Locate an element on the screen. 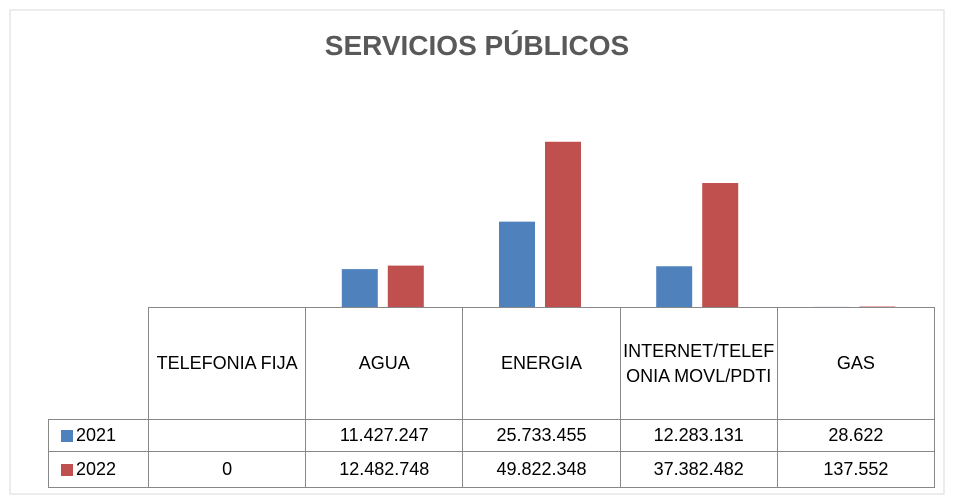 This screenshot has width=954, height=504. category-header: TELEFONIA FIJA is located at coordinates (227, 363).